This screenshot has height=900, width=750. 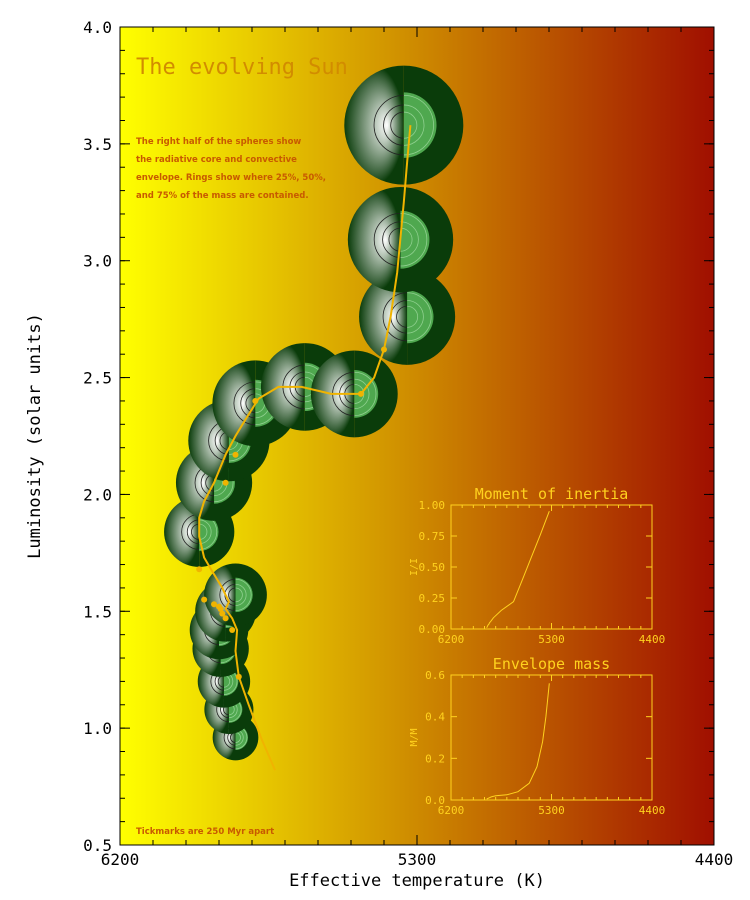 What do you see at coordinates (432, 505) in the screenshot?
I see `inset-y-tick-label: 1.00` at bounding box center [432, 505].